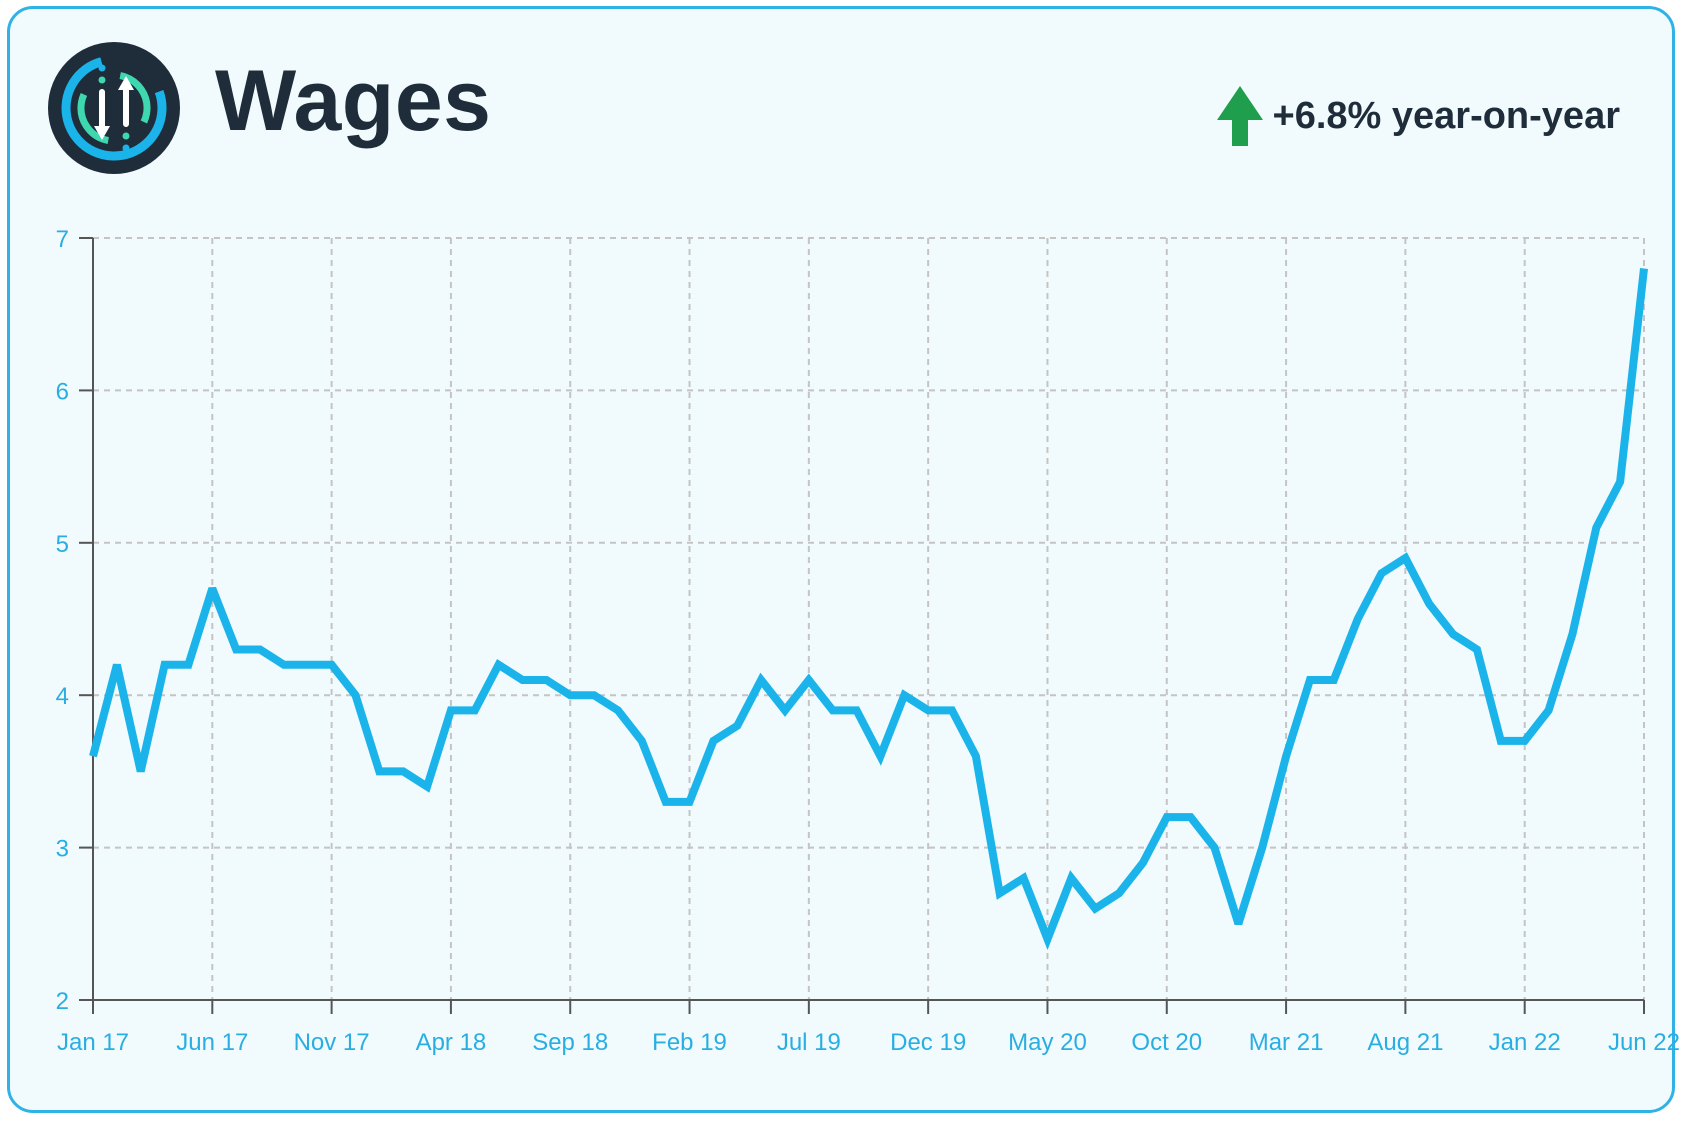 The image size is (1686, 1127). I want to click on x-tick-label: Aug 21, so click(1405, 1042).